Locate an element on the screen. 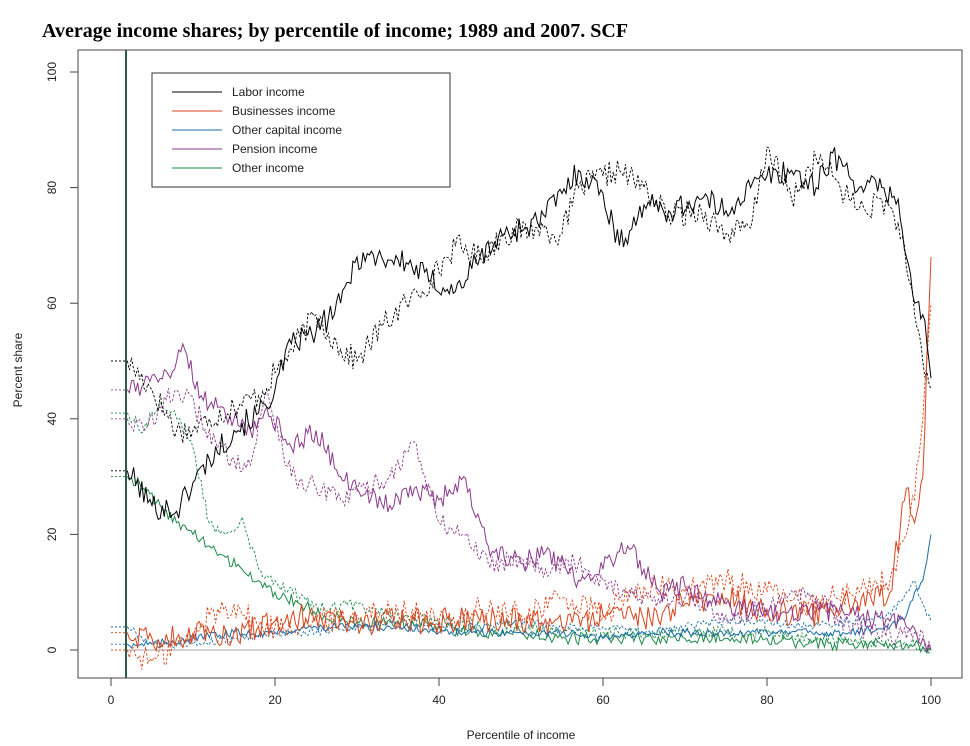 Image resolution: width=970 pixels, height=746 pixels. y-tick-label: 80 is located at coordinates (52, 188).